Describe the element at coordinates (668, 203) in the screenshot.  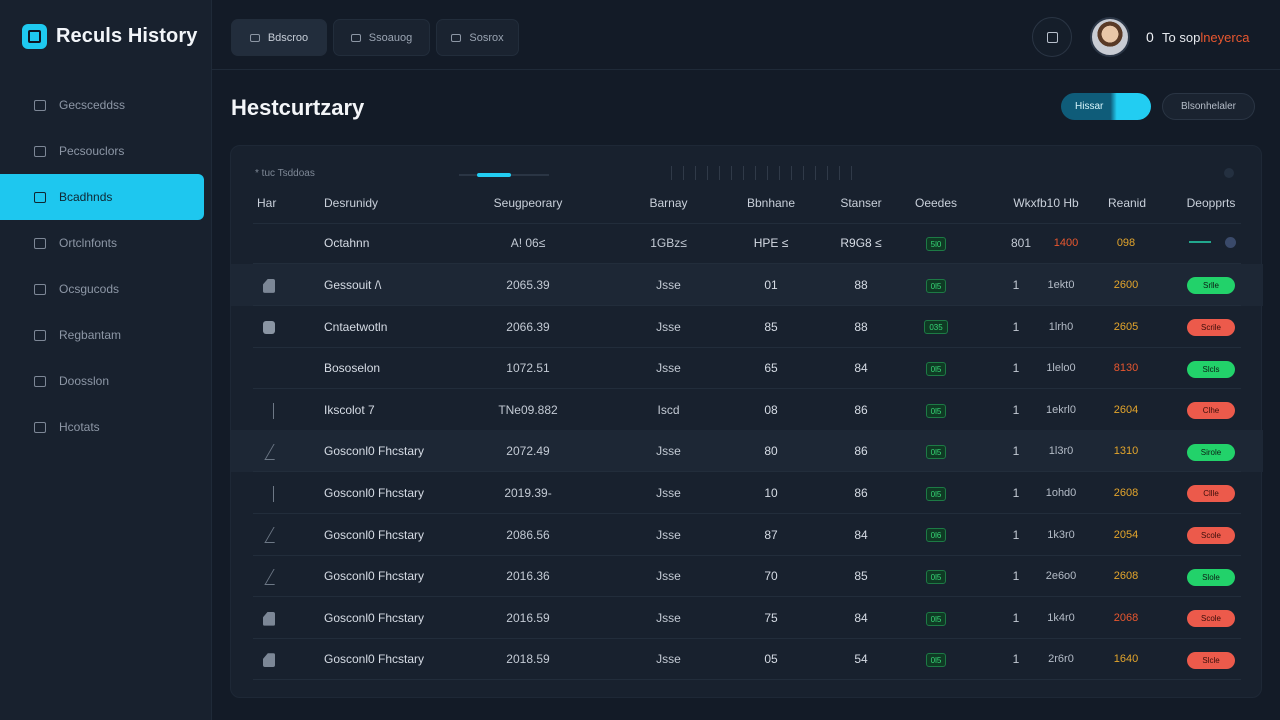
I see `column-header: Barnay` at that location.